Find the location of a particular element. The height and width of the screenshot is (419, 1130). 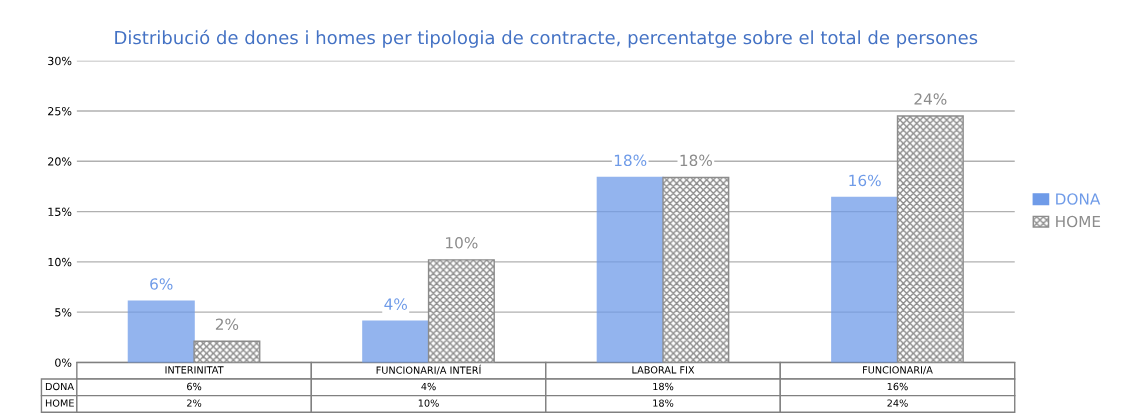

y-tick-label: 10% is located at coordinates (60, 262).